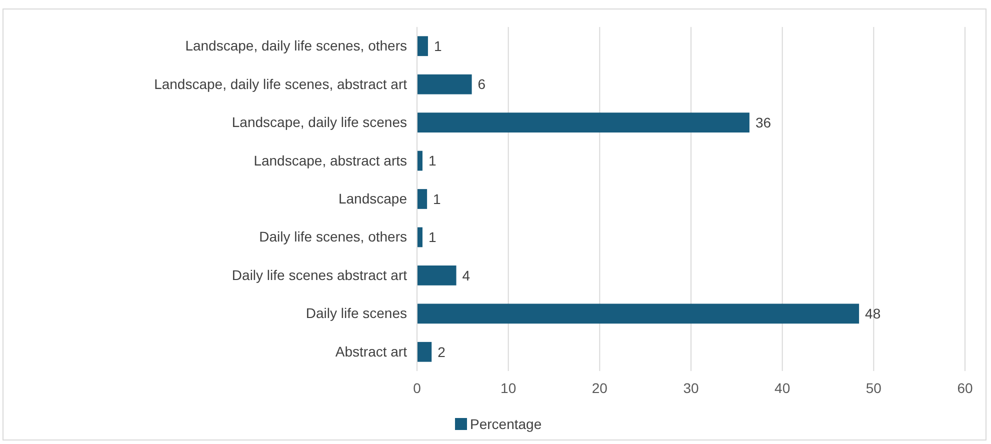  I want to click on x-tick-label: 60, so click(965, 388).